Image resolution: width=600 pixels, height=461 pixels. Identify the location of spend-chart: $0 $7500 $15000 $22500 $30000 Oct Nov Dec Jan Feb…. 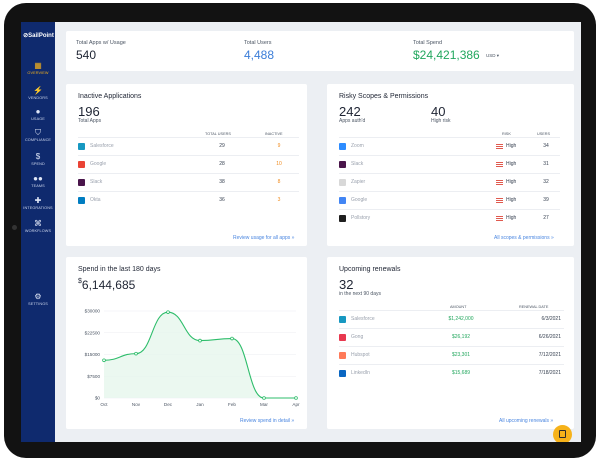
(192, 358).